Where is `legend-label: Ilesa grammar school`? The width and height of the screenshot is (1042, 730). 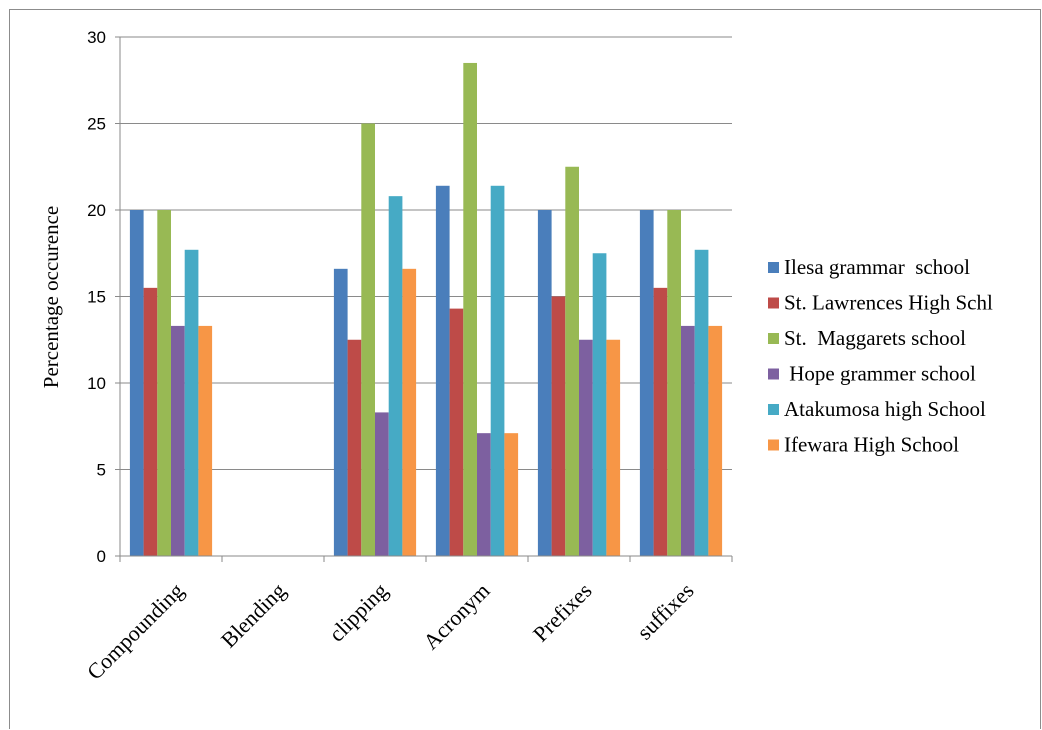
legend-label: Ilesa grammar school is located at coordinates (877, 267).